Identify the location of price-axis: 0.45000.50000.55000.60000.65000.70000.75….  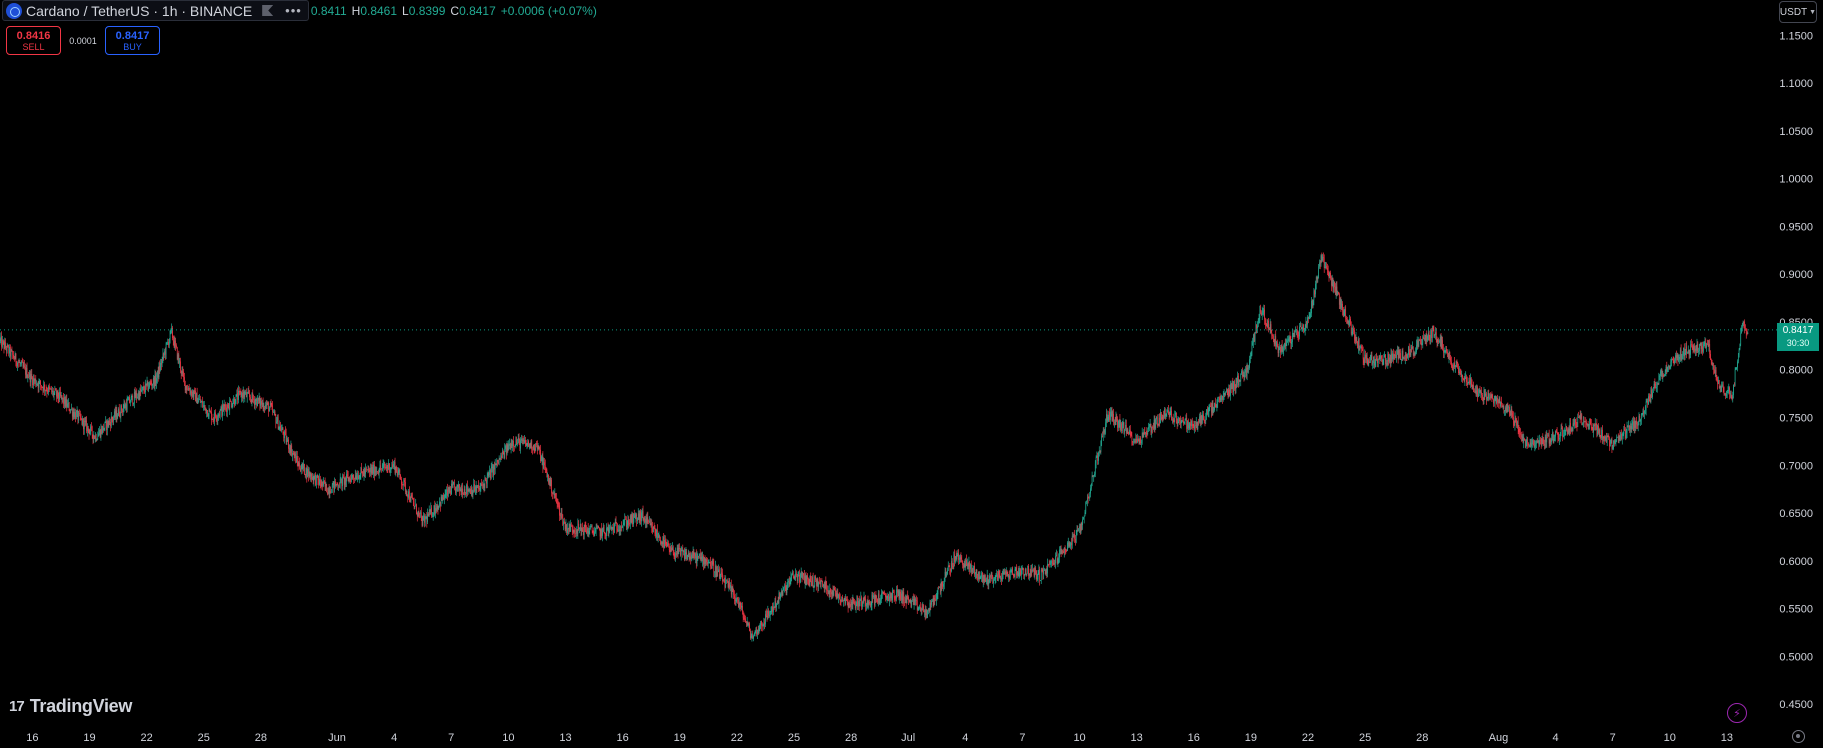
(1796, 370).